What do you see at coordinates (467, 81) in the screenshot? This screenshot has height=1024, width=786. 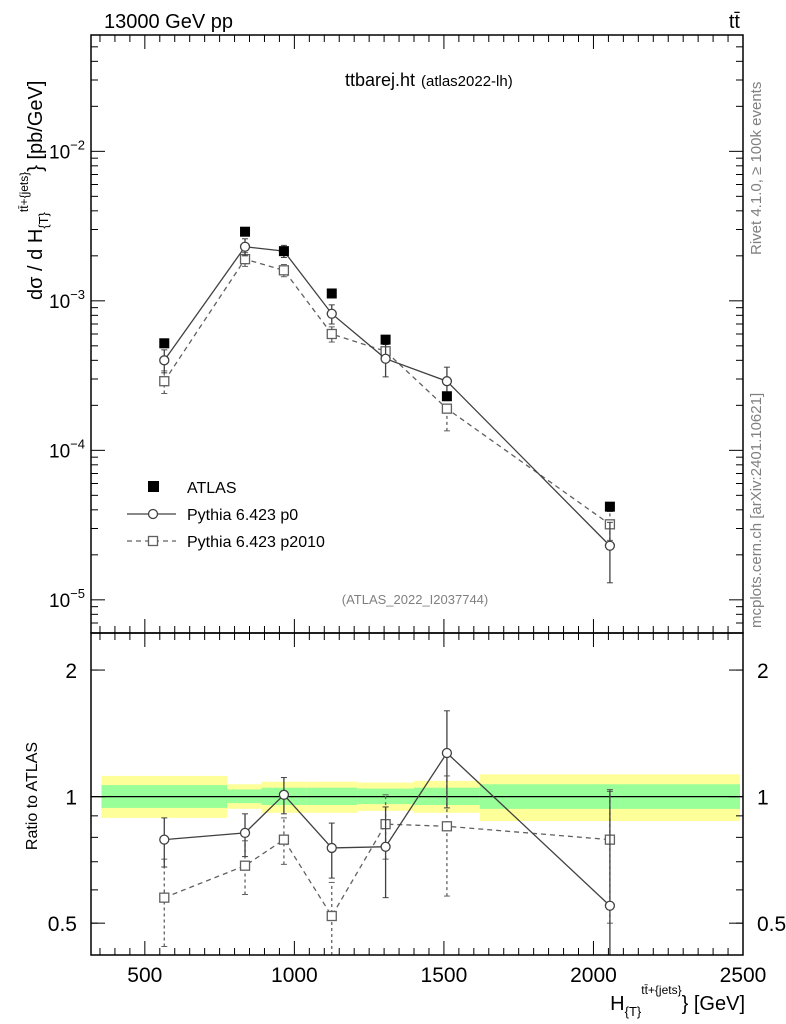 I see `plot-subtitle: (atlas2022-lh)` at bounding box center [467, 81].